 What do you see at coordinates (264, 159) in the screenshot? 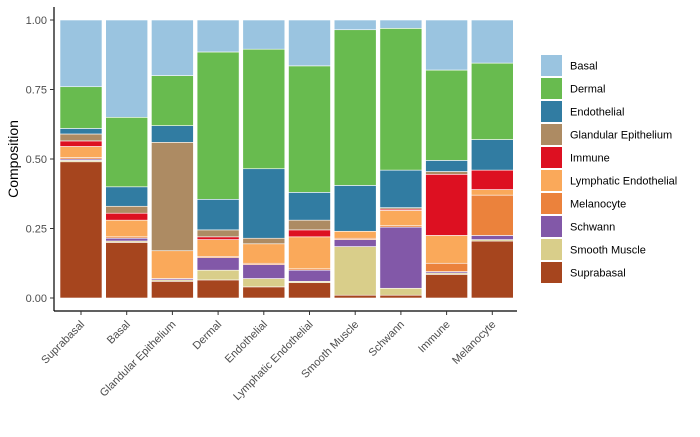
I see `bar-stack-endothelial` at bounding box center [264, 159].